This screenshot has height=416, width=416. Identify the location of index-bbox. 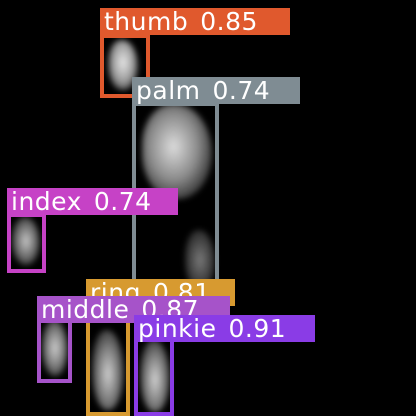
(26, 243).